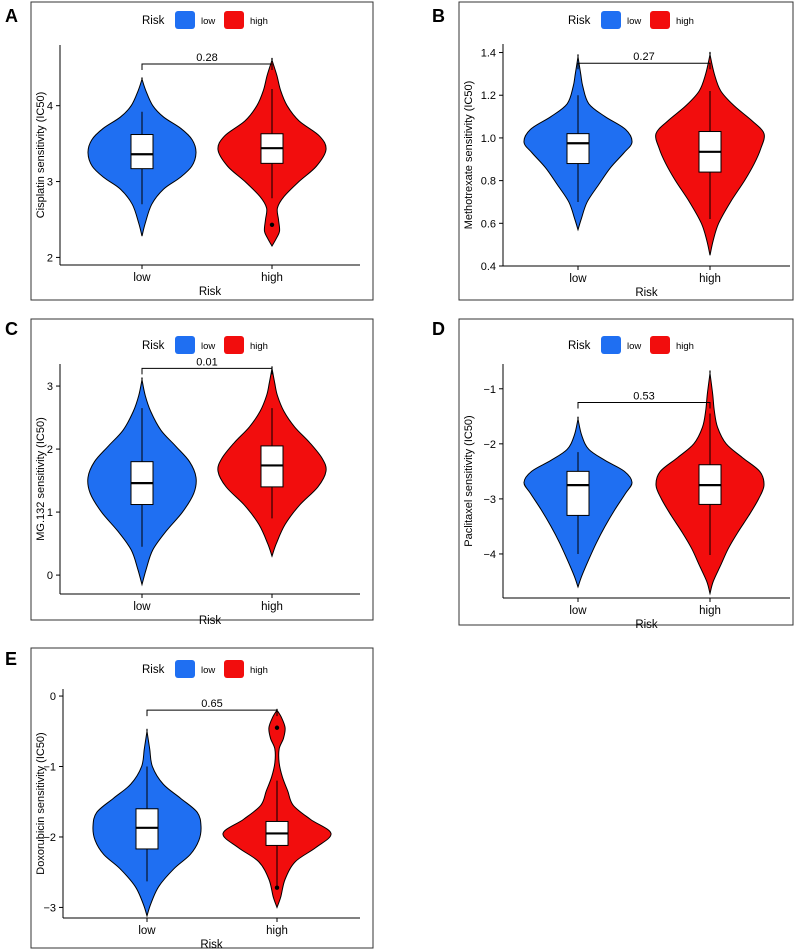 The width and height of the screenshot is (796, 951). Describe the element at coordinates (206, 58) in the screenshot. I see `pvalue-label: 0.28` at that location.